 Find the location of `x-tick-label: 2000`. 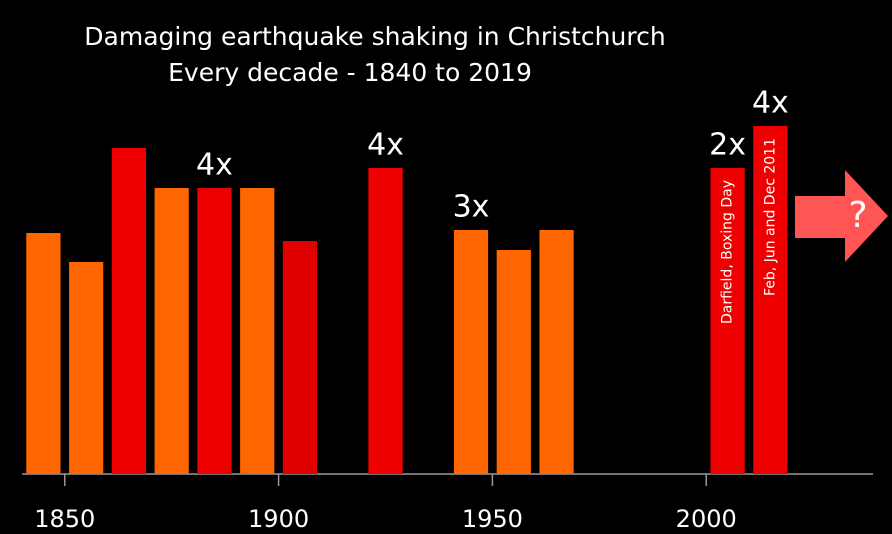

x-tick-label: 2000 is located at coordinates (706, 519).